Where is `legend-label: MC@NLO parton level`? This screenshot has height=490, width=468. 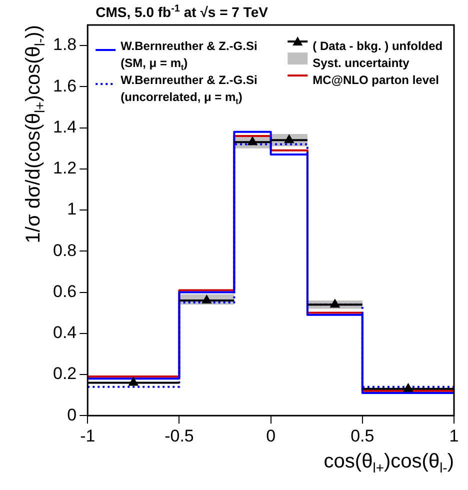
legend-label: MC@NLO parton level is located at coordinates (376, 80).